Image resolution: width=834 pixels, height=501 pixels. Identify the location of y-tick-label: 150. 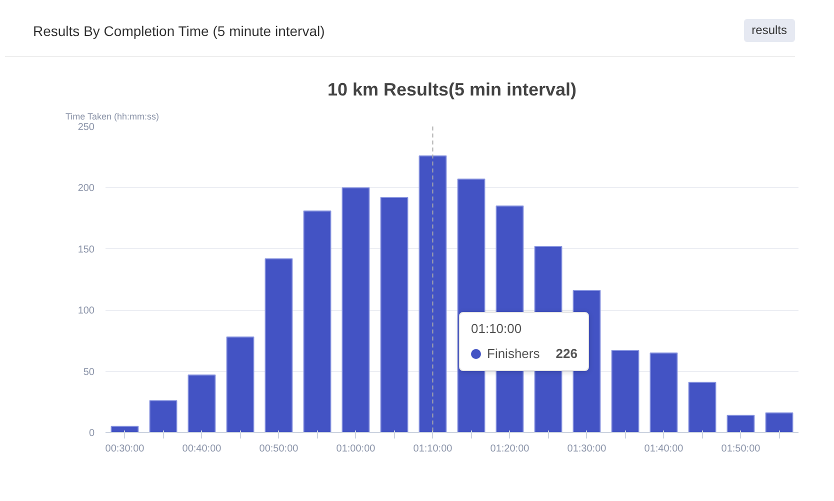
(86, 250).